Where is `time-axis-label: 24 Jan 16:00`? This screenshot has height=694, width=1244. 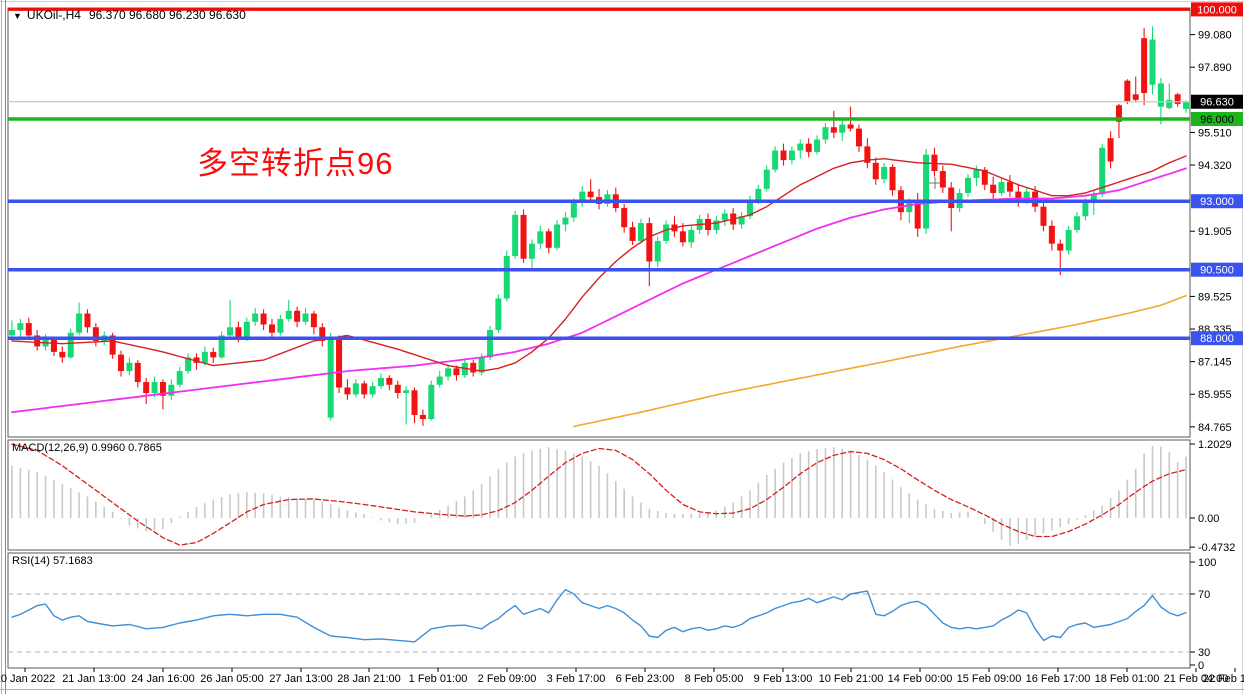 time-axis-label: 24 Jan 16:00 is located at coordinates (163, 679).